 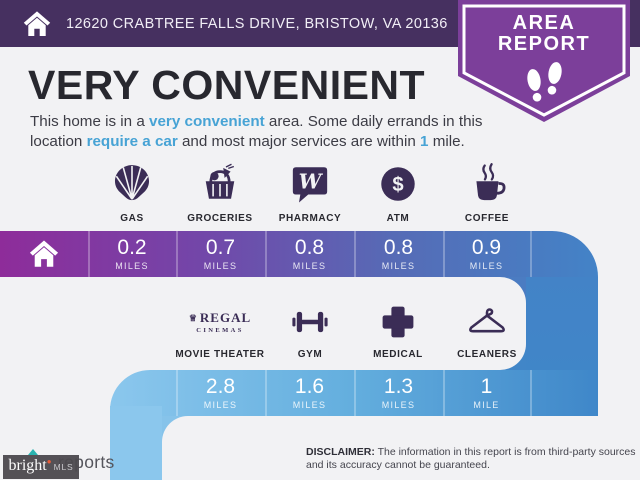 I want to click on service-coffee: COFFEE, so click(x=487, y=192).